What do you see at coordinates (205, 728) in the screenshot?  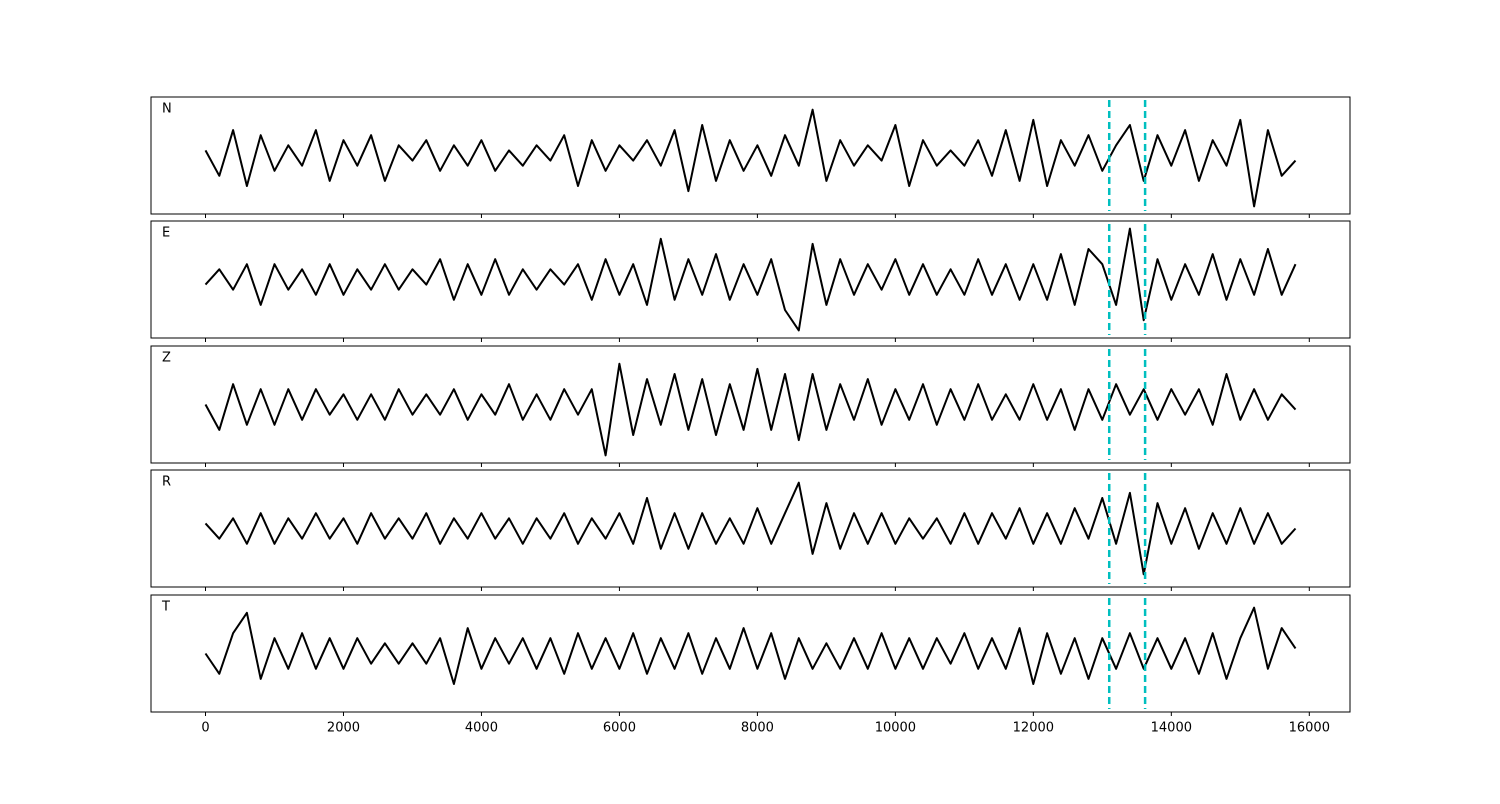 I see `x-tick-label: 0` at bounding box center [205, 728].